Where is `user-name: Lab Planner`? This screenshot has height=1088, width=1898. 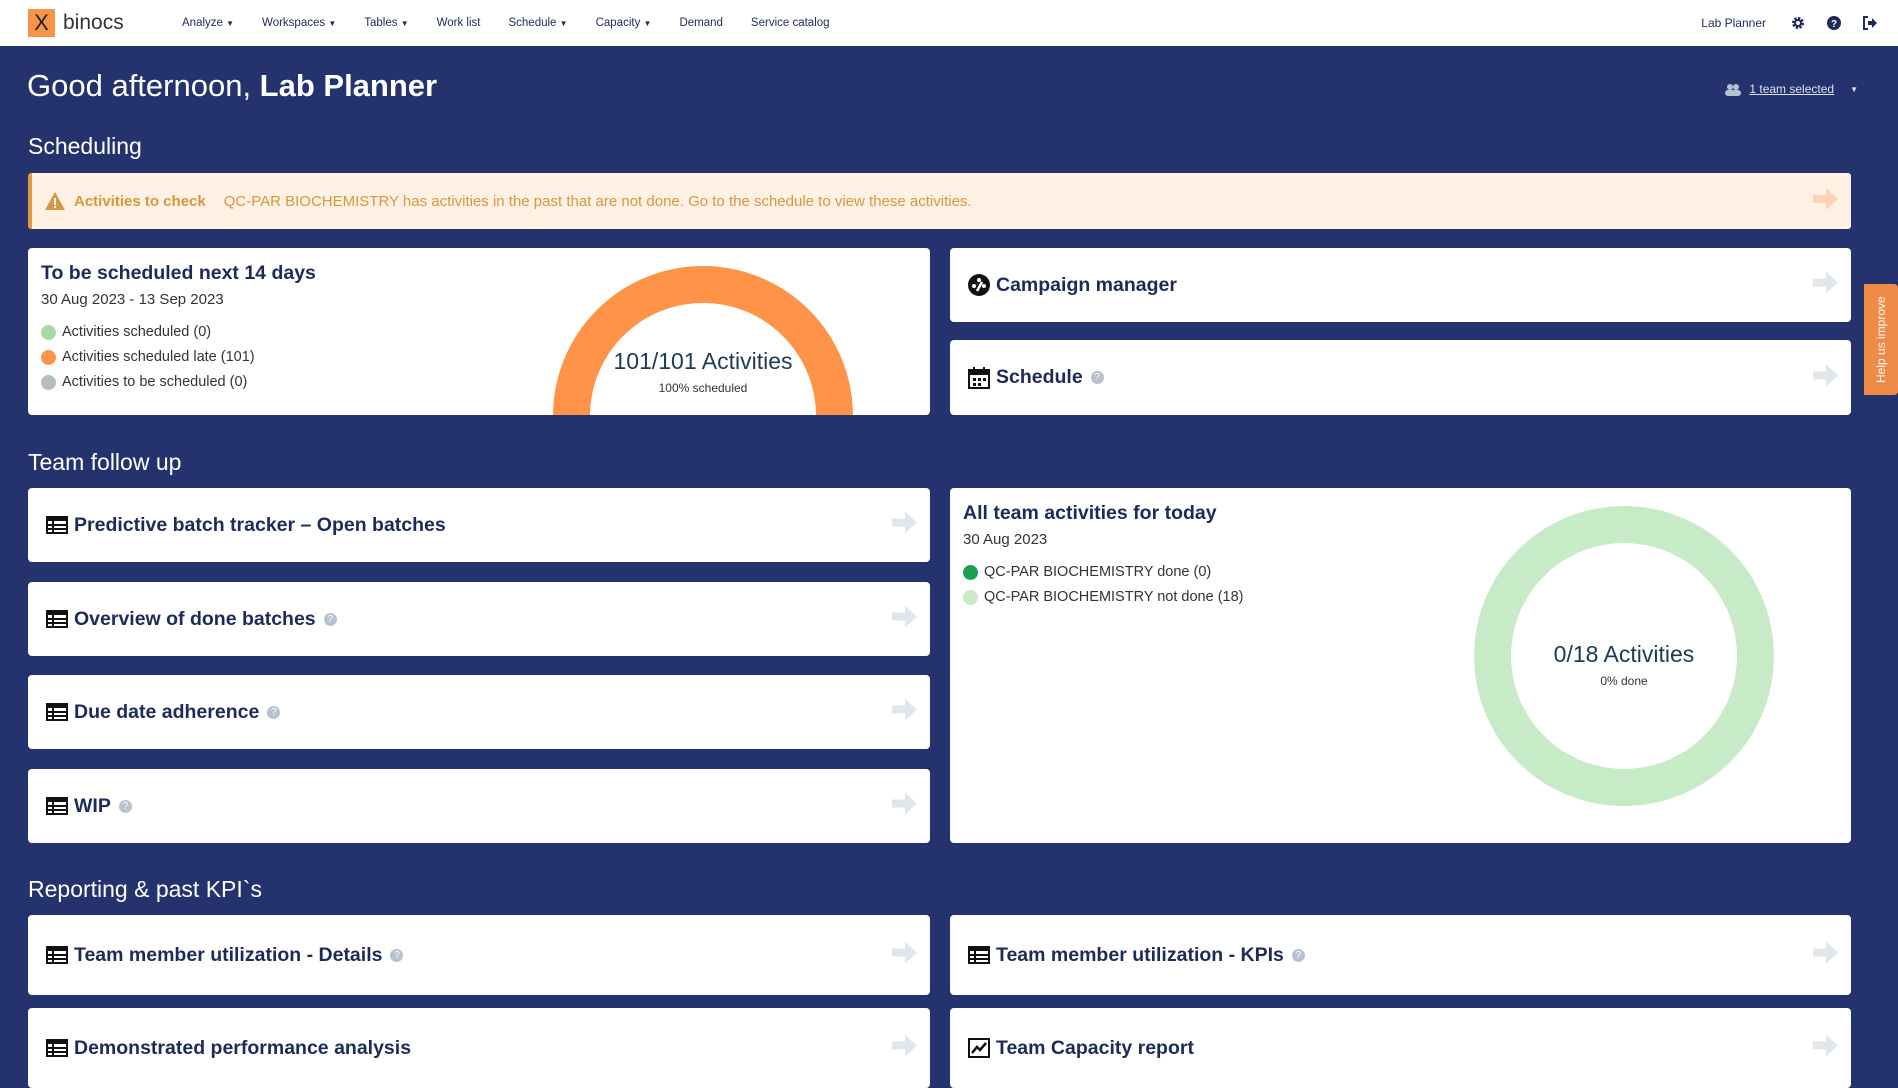
user-name: Lab Planner is located at coordinates (1733, 23).